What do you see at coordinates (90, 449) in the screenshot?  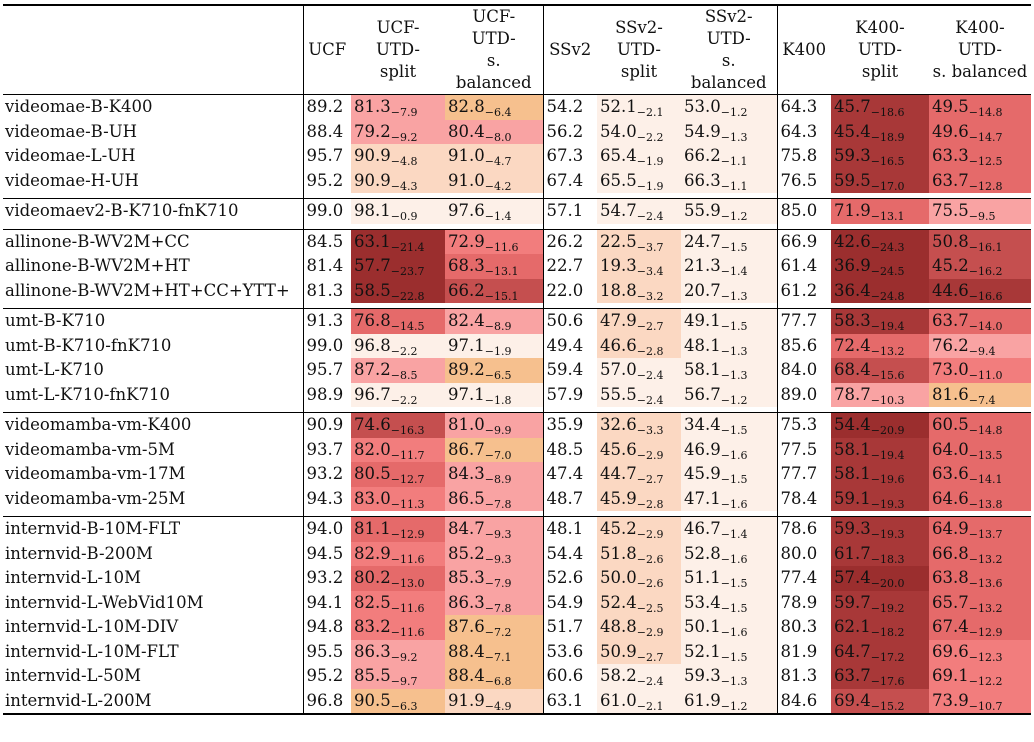 I see `model-name: videomamba-vm-5M` at bounding box center [90, 449].